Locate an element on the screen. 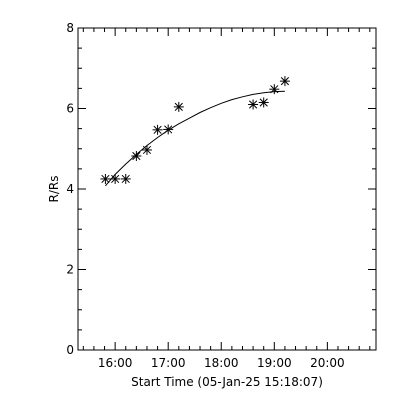 This screenshot has width=400, height=400. x-tick-label: 19:00 is located at coordinates (274, 363).